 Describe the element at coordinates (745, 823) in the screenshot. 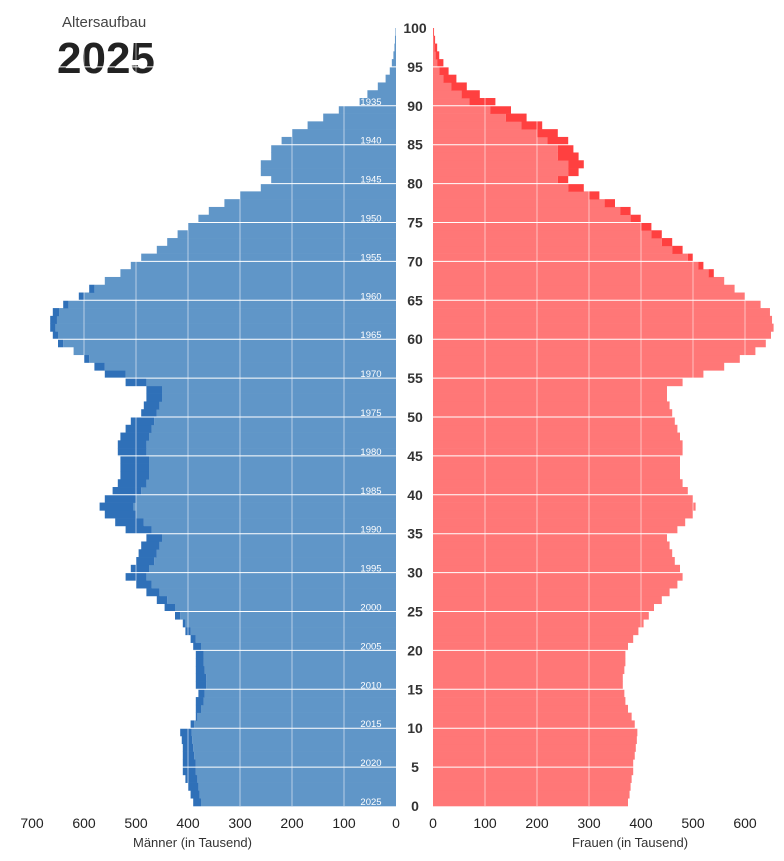

I see `x-tick-label-female: 600` at that location.